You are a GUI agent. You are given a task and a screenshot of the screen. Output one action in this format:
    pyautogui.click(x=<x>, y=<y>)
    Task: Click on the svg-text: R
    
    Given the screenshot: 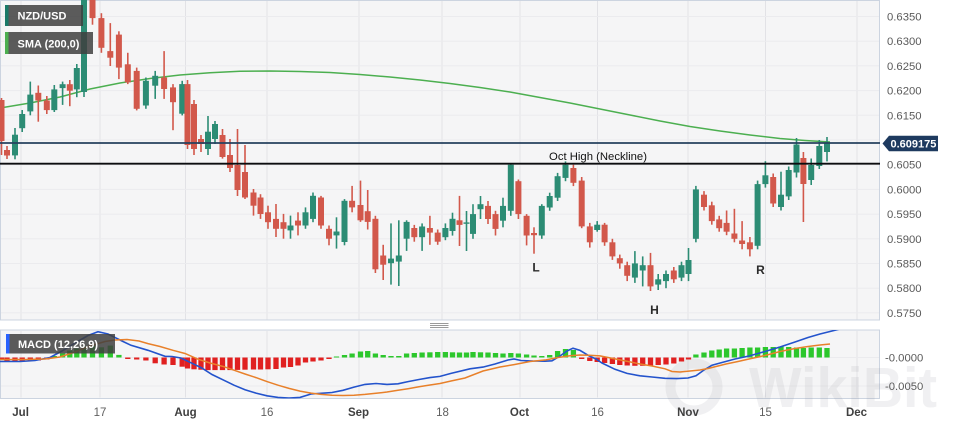 What is the action you would take?
    pyautogui.click(x=760, y=270)
    